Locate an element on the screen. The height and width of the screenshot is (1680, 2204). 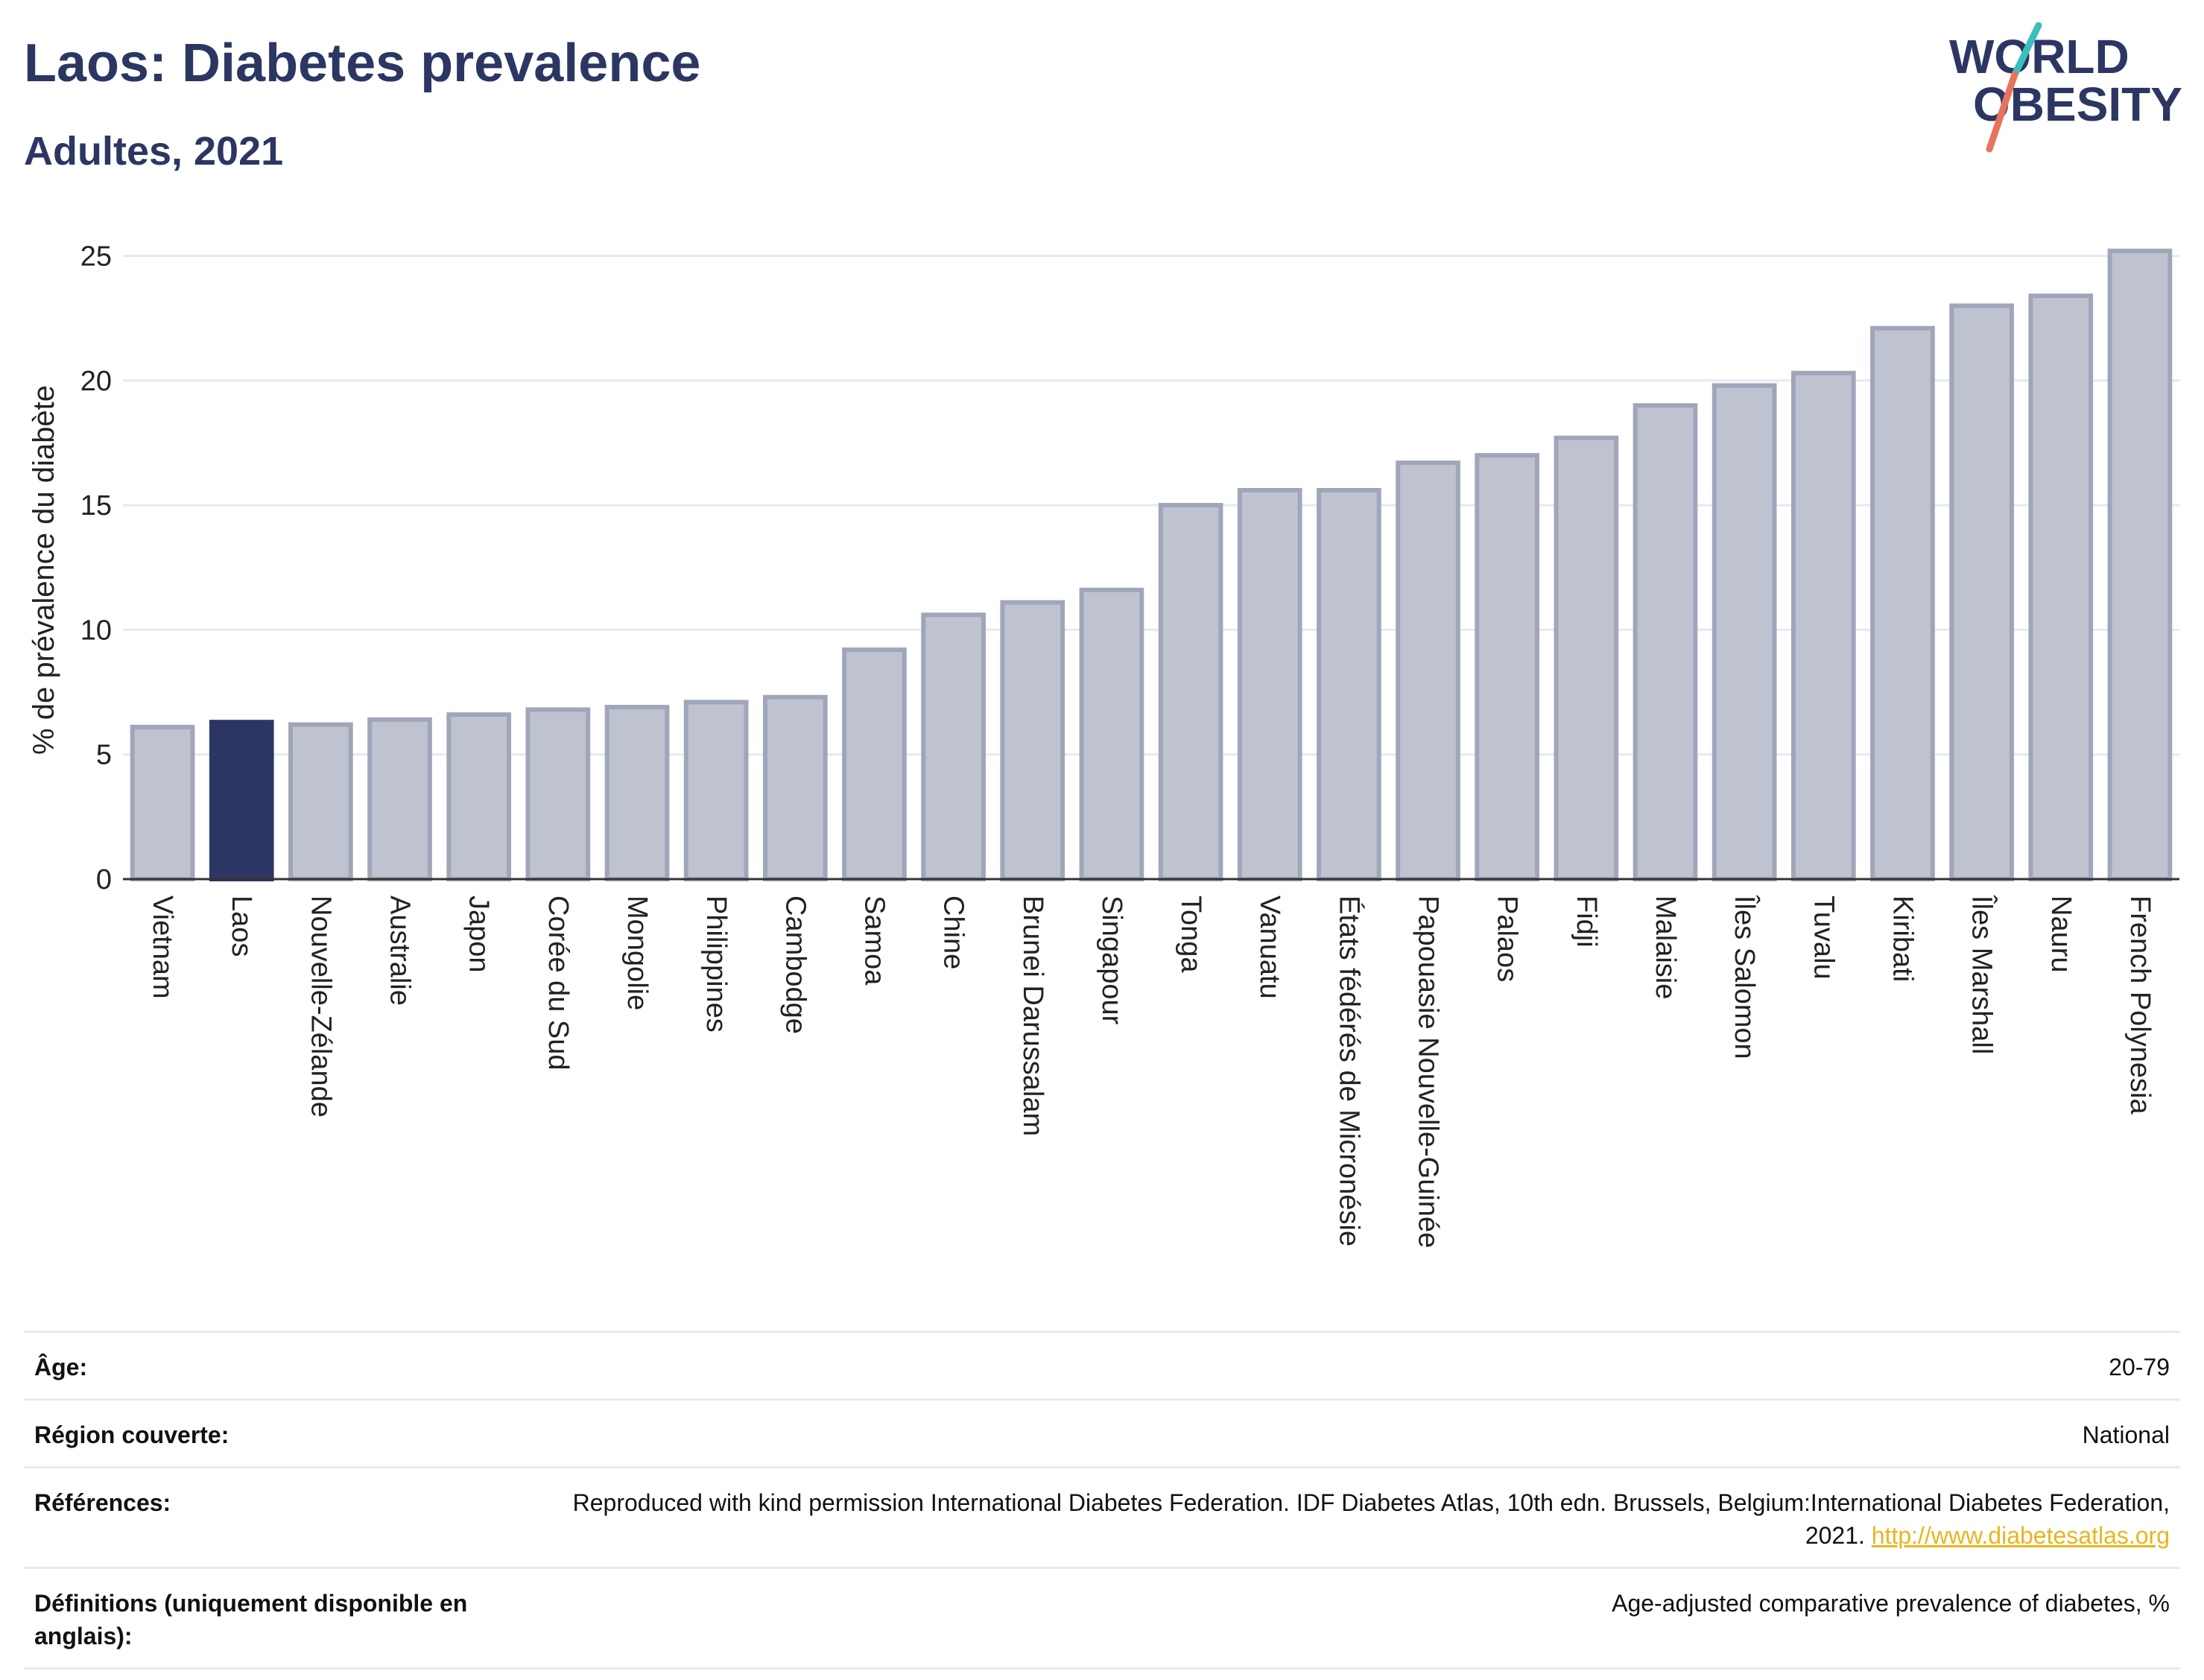
y-axis-ticks: 0 5 10 15 20 25 is located at coordinates (96, 568).